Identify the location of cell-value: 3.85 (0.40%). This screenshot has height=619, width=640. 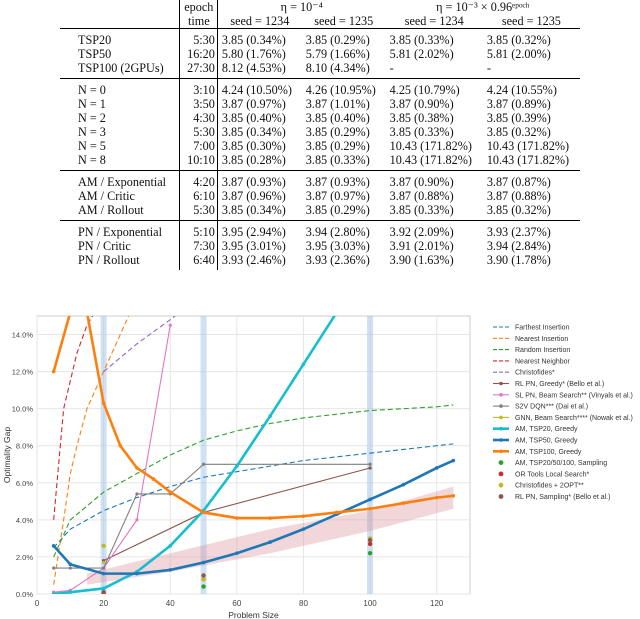
(253, 118).